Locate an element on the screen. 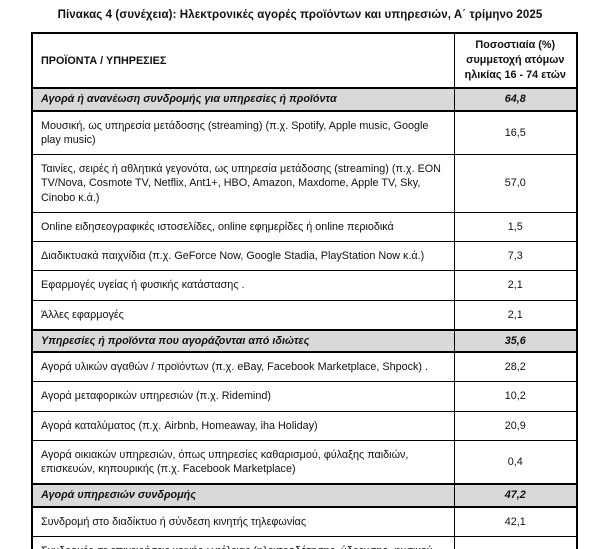 The image size is (600, 549). products-column-header: ΠΡΟΪΟΝΤΑ / ΥΠΗΡΕΣΙΕΣ is located at coordinates (243, 60).